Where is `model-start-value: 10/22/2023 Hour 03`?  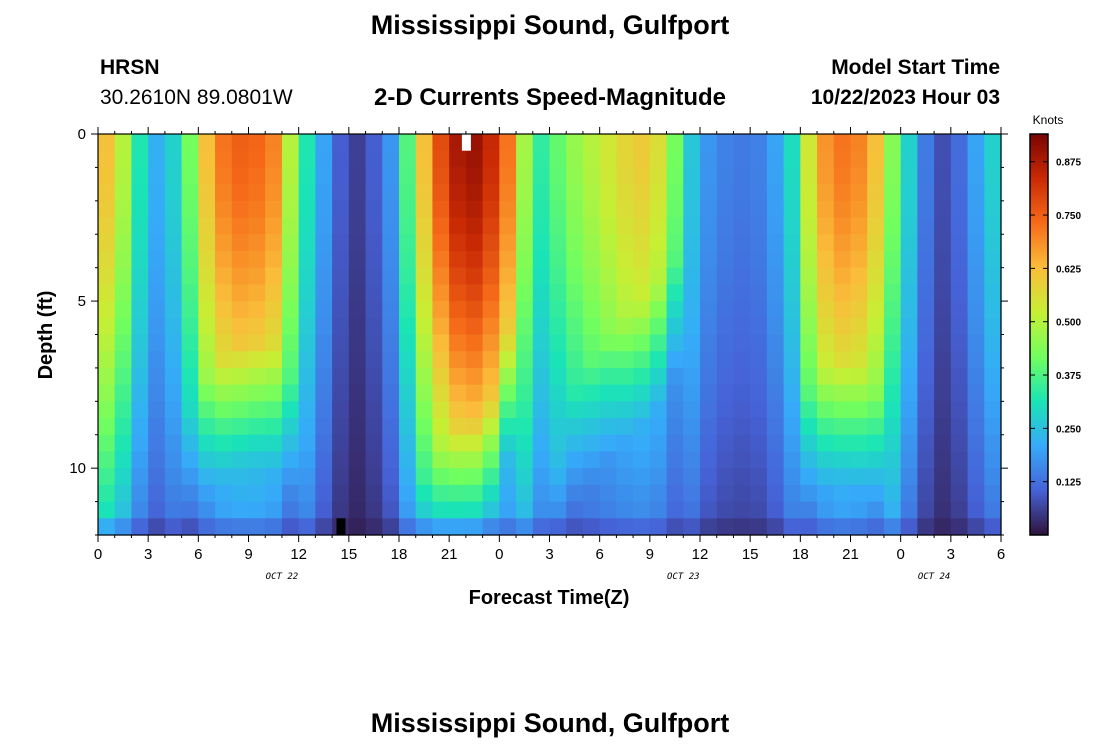
model-start-value: 10/22/2023 Hour 03 is located at coordinates (905, 97).